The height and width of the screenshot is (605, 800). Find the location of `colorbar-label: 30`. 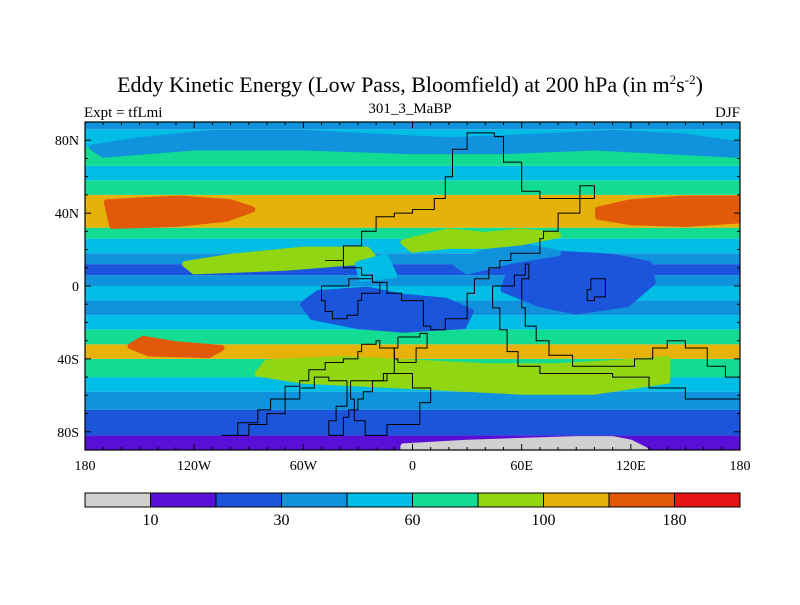

colorbar-label: 30 is located at coordinates (282, 520).